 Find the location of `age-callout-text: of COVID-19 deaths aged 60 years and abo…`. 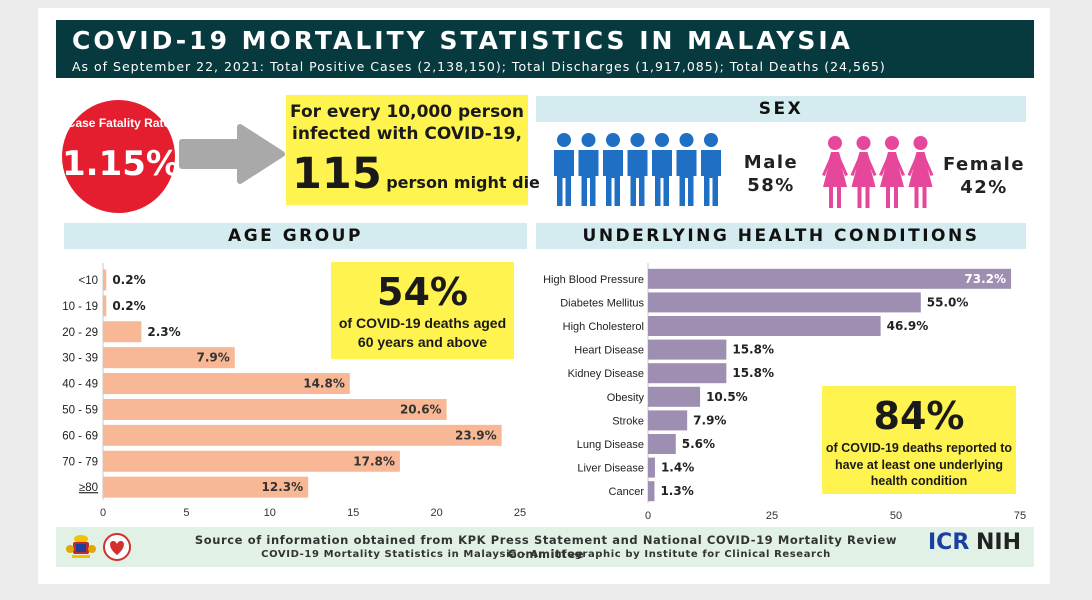

age-callout-text: of COVID-19 deaths aged 60 years and abo… is located at coordinates (422, 332).